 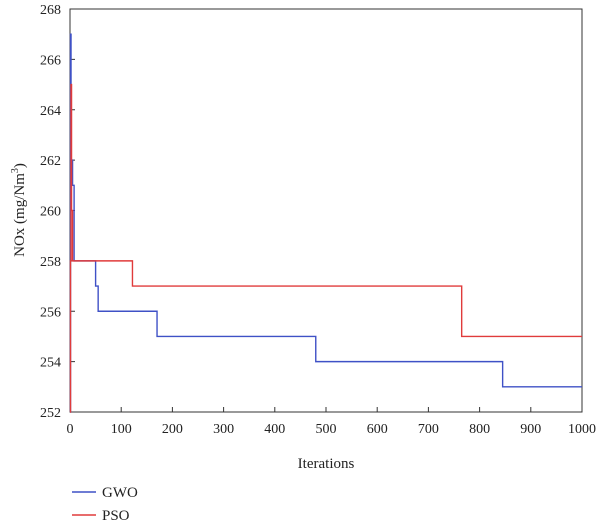 I want to click on y-tick-label: 252, so click(x=50, y=413).